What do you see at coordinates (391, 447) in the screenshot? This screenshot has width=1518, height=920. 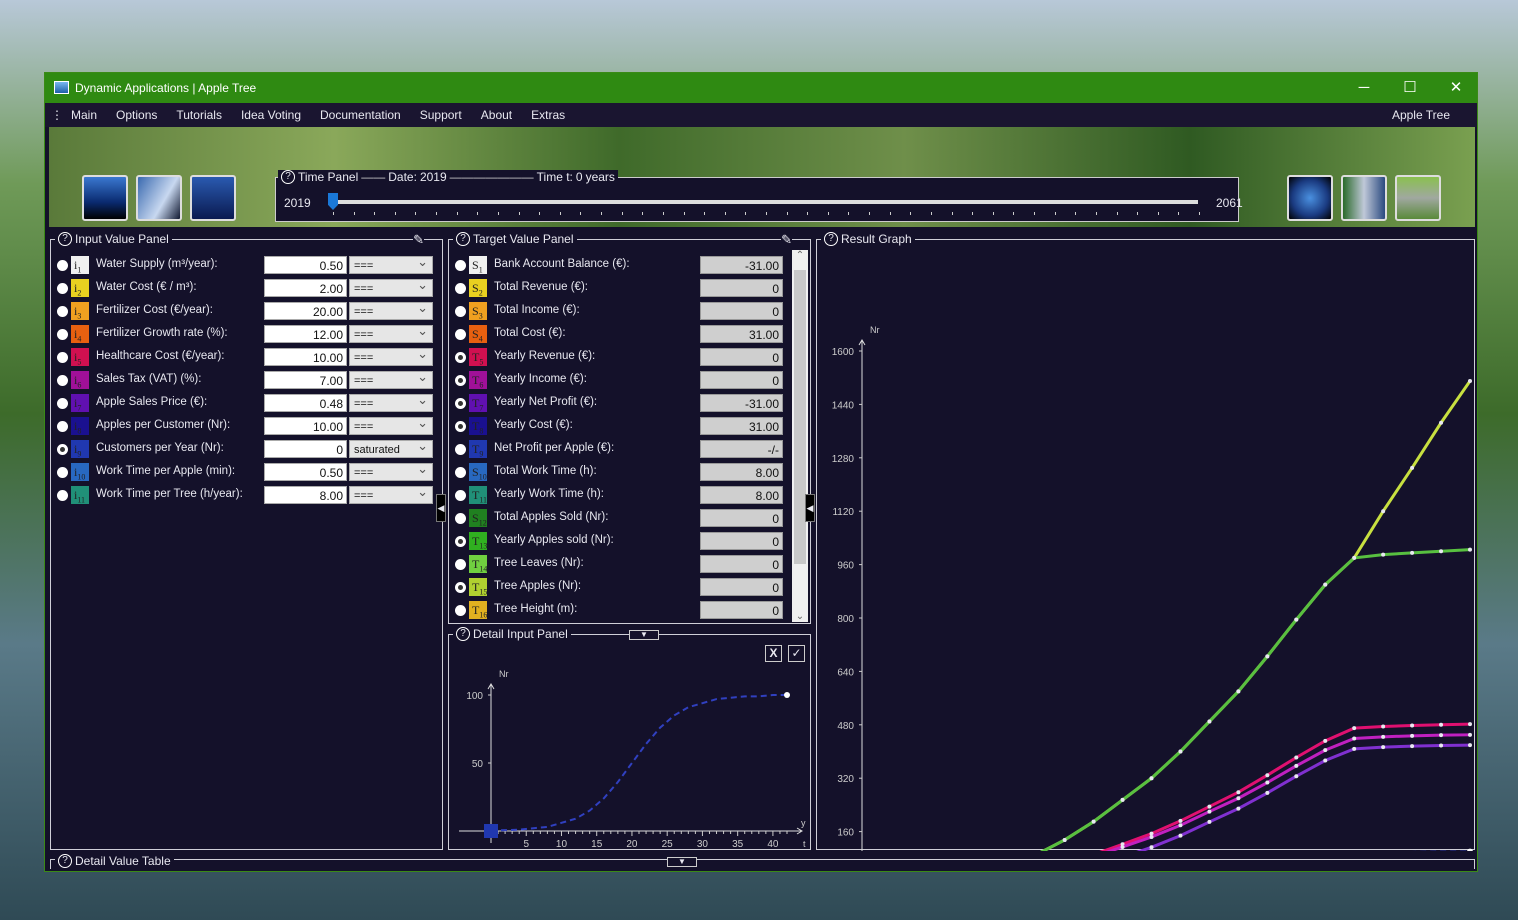 I see `mode-select: saturated` at bounding box center [391, 447].